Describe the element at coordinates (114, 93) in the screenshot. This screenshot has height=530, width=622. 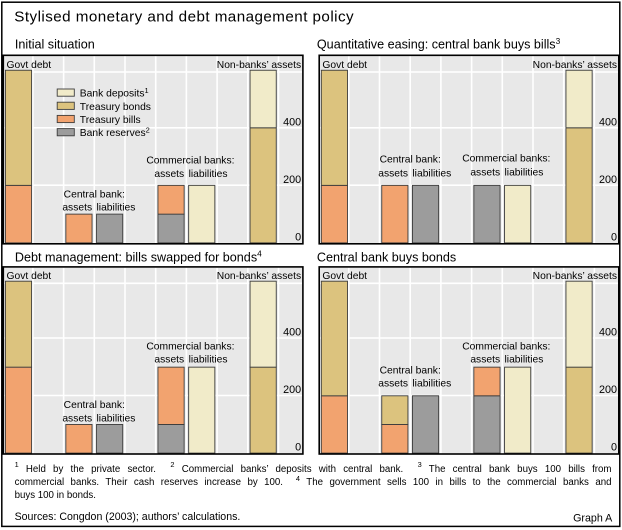
I see `svg-text: Bank deposits1` at that location.